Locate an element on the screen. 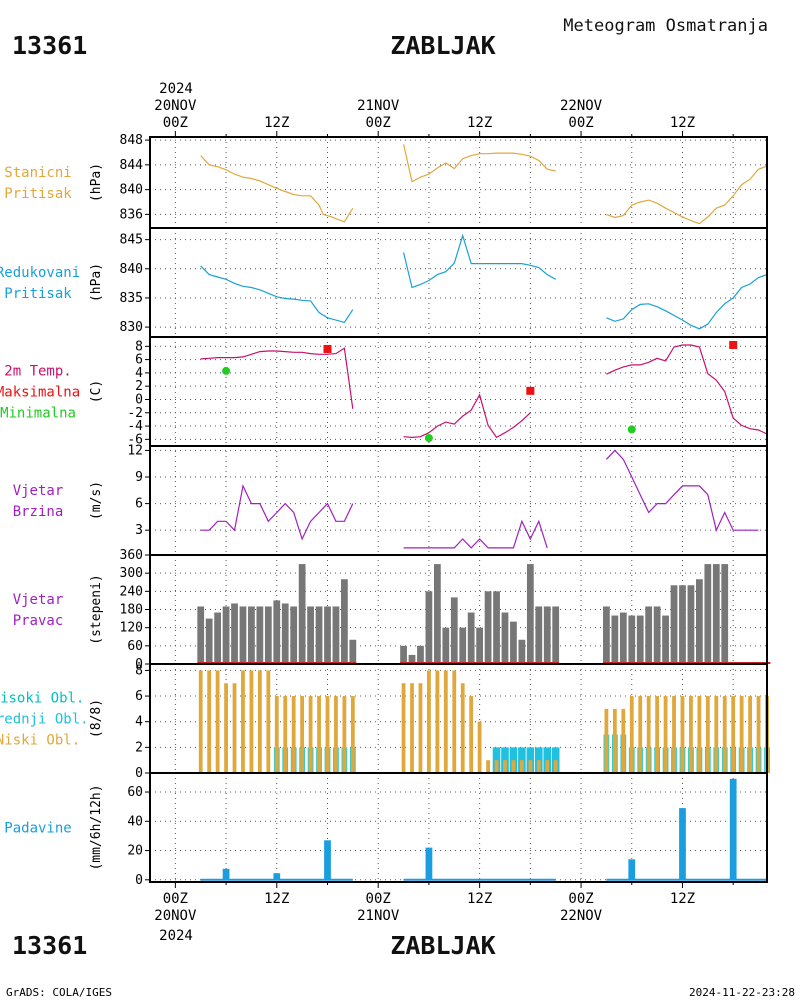 The image size is (800, 1000). panel-label: Maksimalna is located at coordinates (40, 393).